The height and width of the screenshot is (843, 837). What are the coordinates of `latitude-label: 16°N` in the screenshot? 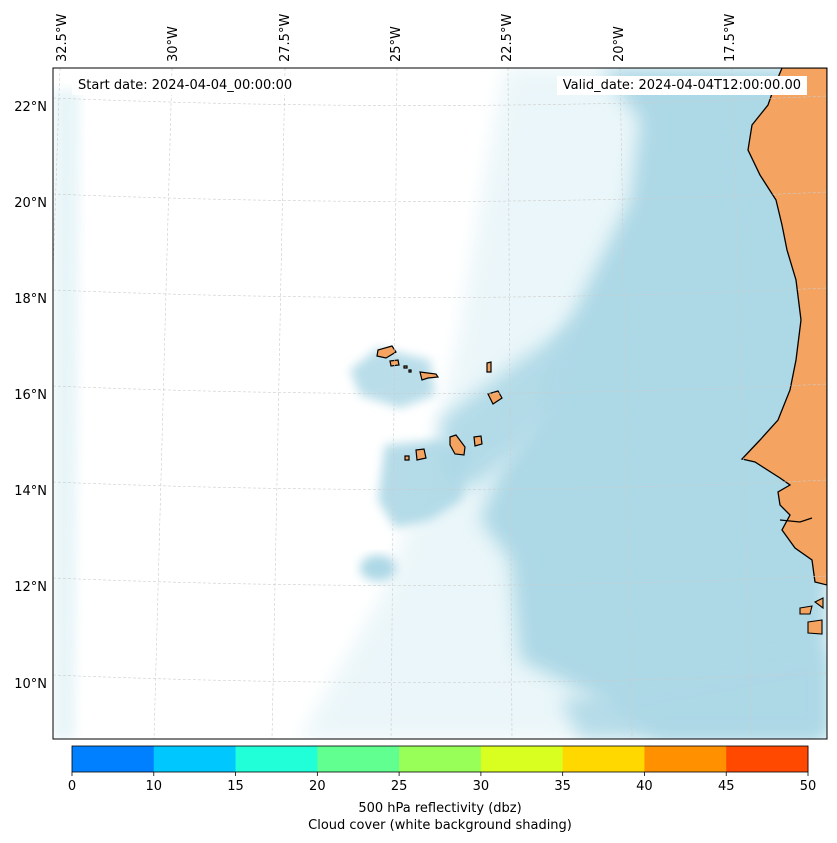 It's located at (30, 395).